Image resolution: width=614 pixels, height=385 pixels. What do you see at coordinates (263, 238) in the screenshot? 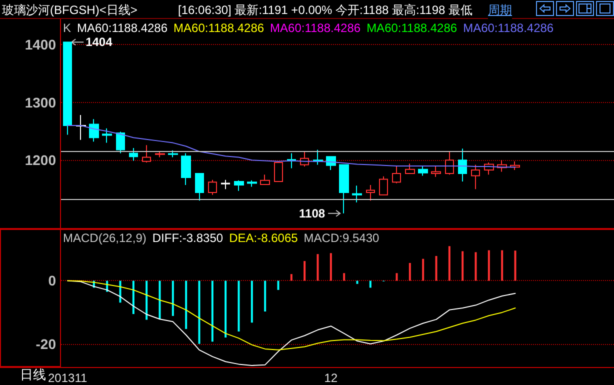
I see `text: DEA:-8.6065` at bounding box center [263, 238].